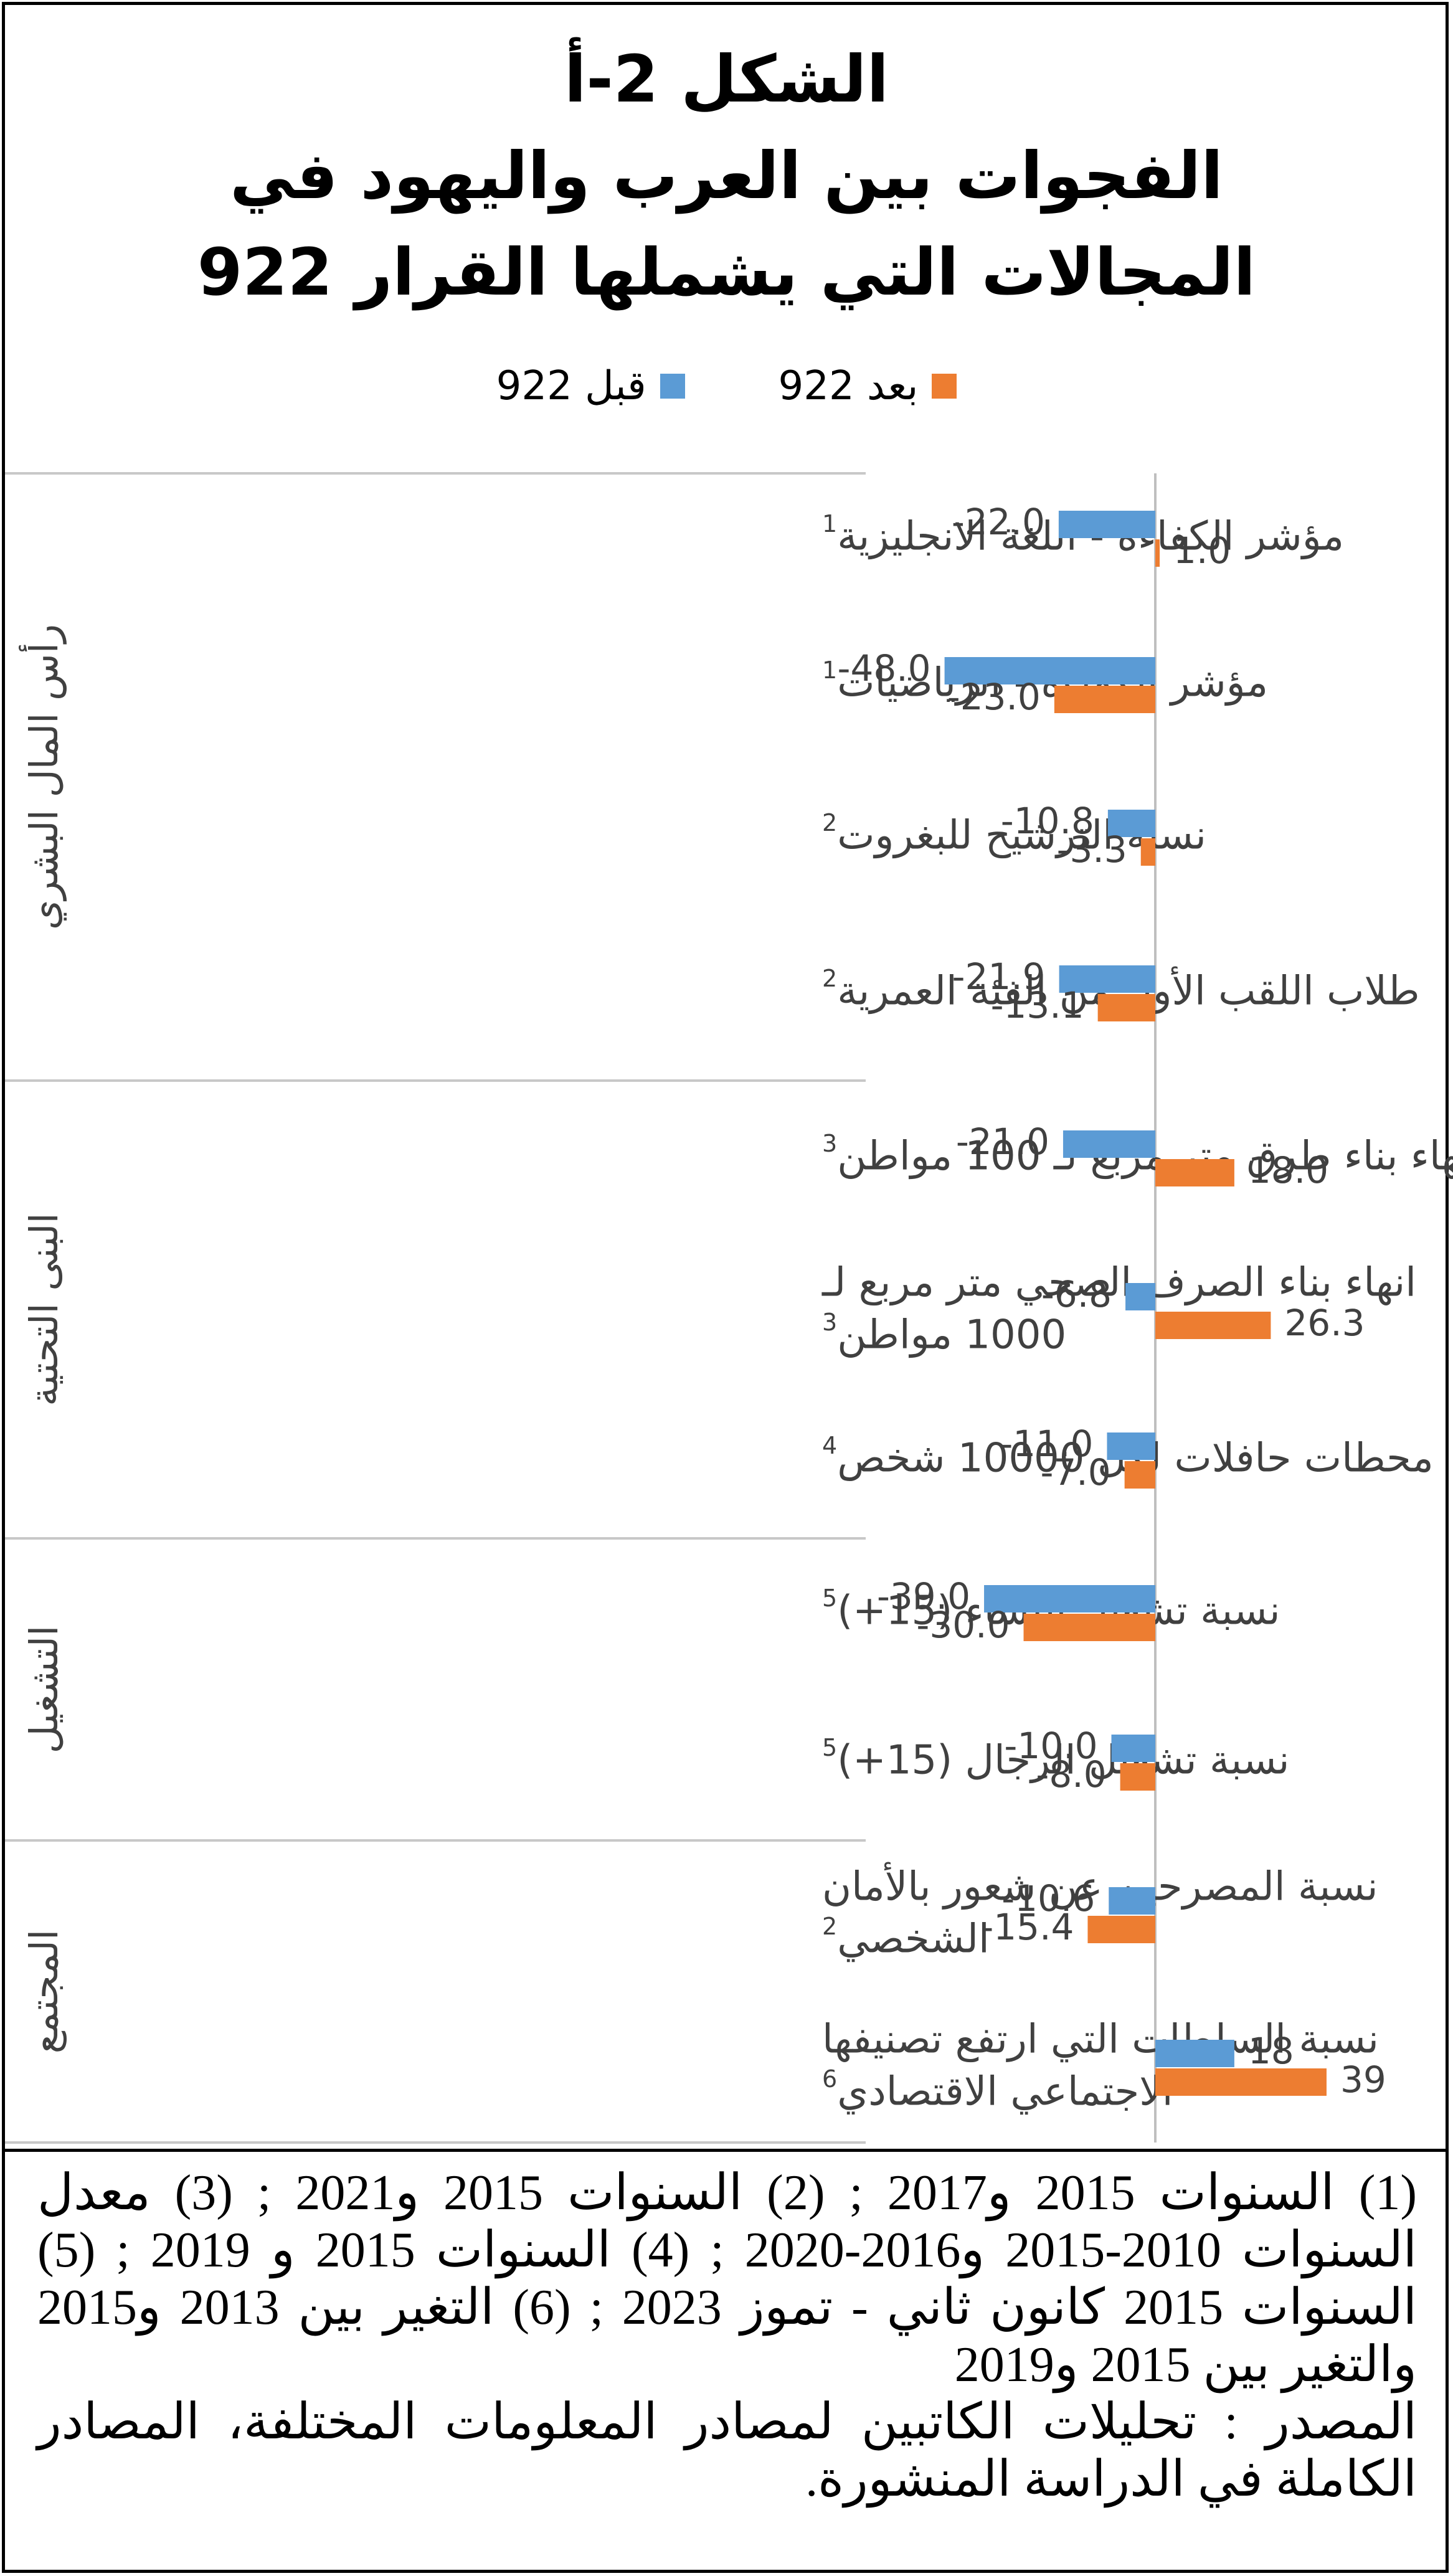  What do you see at coordinates (672, 386) in the screenshot?
I see `legend-swatch-before` at bounding box center [672, 386].